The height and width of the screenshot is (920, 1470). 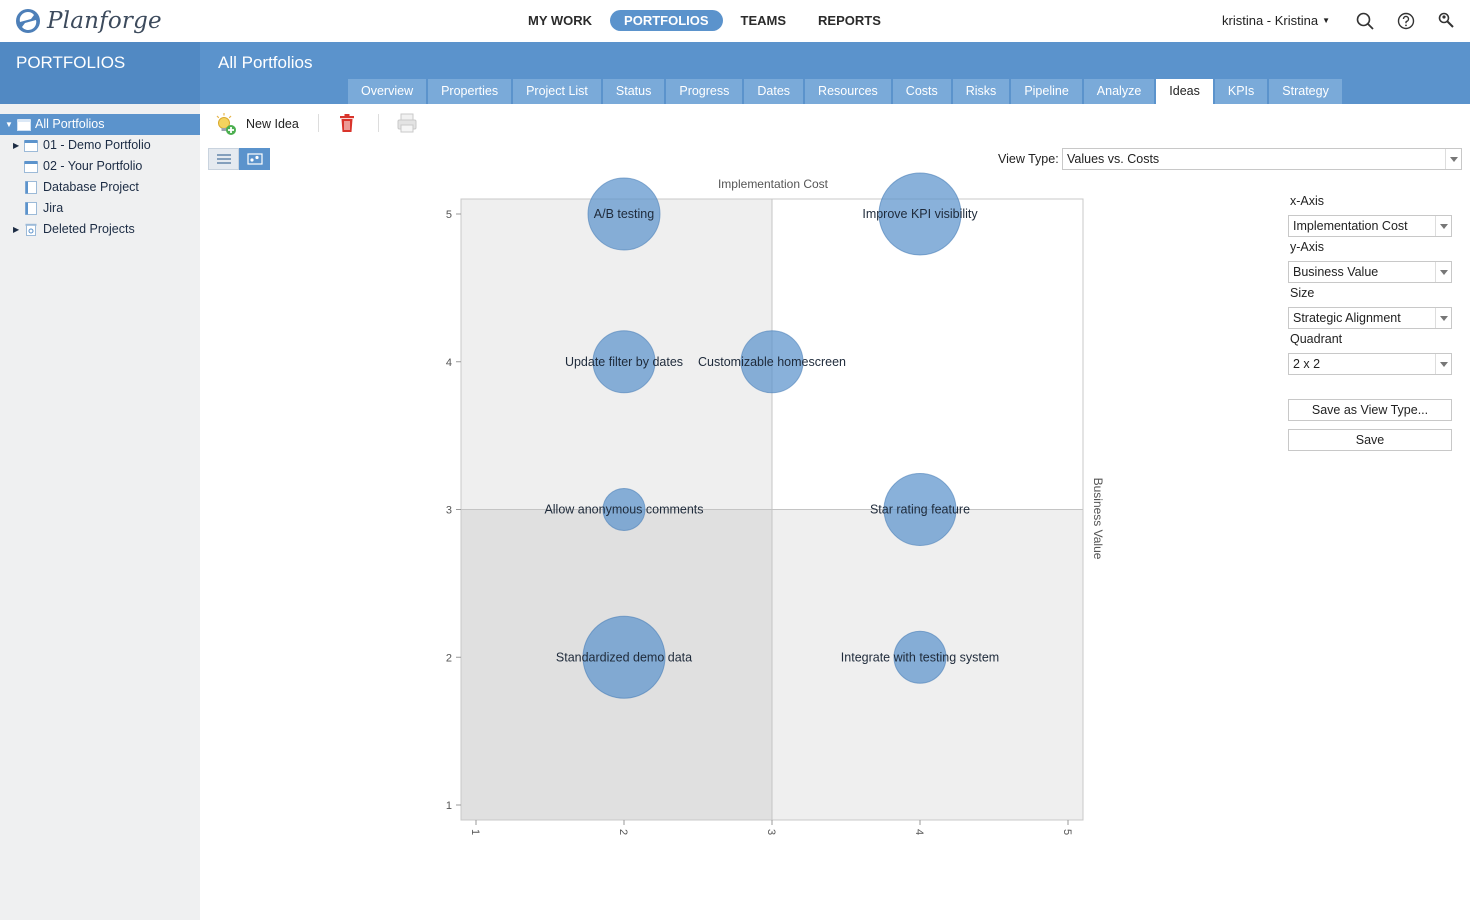 What do you see at coordinates (226, 124) in the screenshot?
I see `lightbulb-add-icon` at bounding box center [226, 124].